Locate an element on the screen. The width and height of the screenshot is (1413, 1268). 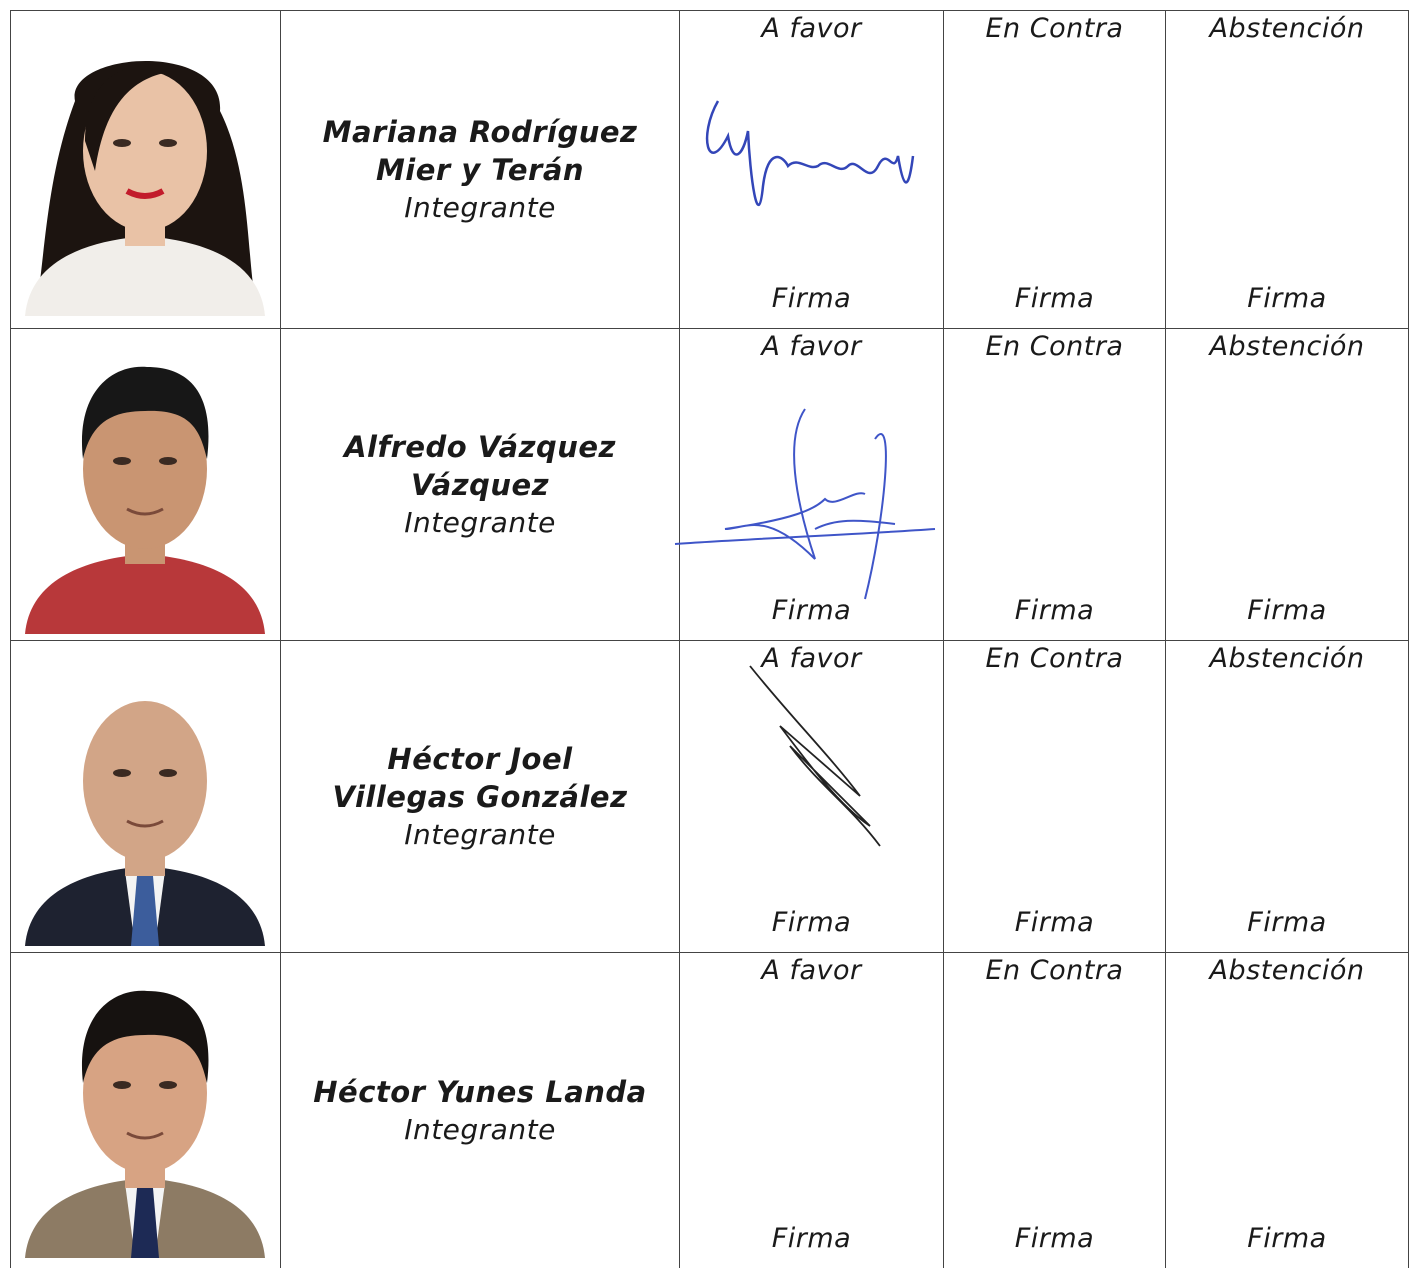
name-cell: Mariana Rodríguez Mier y Terán Integrante is located at coordinates (479, 169).